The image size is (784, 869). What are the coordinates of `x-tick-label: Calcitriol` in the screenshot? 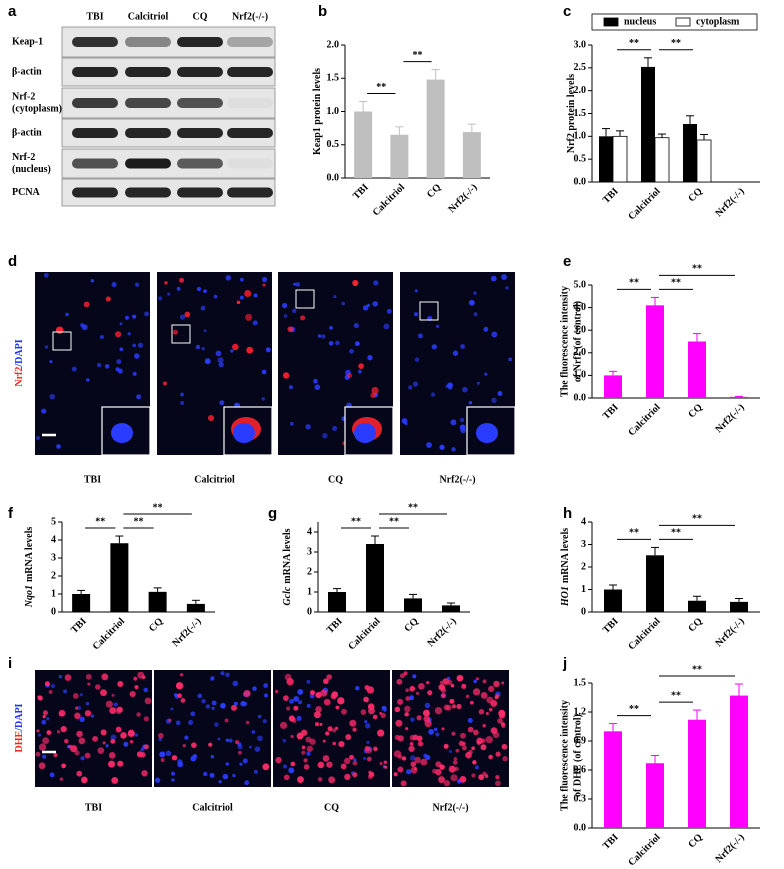 It's located at (644, 850).